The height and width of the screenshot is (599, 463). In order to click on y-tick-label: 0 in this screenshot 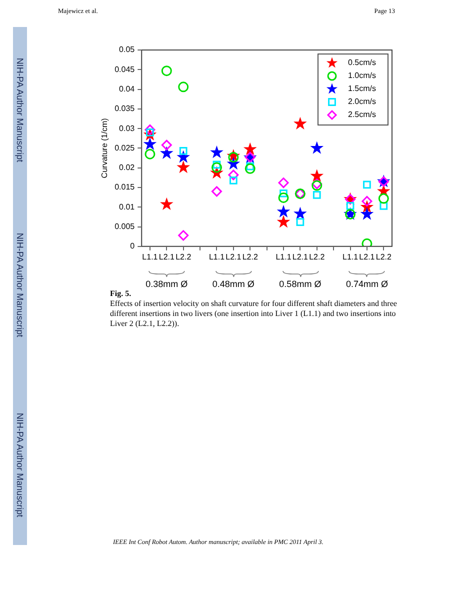, I will do `click(133, 246)`.